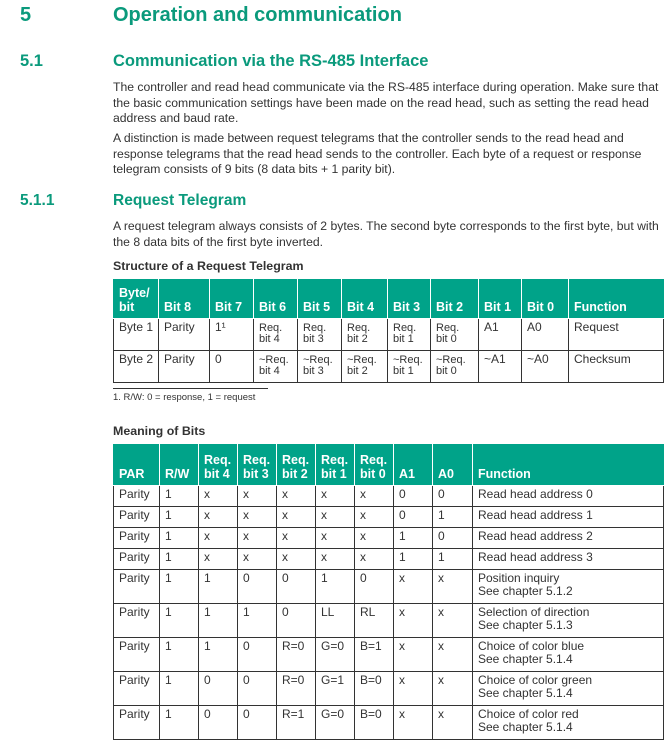 Image resolution: width=672 pixels, height=756 pixels. I want to click on table-cell: Req. bit 3, so click(319, 334).